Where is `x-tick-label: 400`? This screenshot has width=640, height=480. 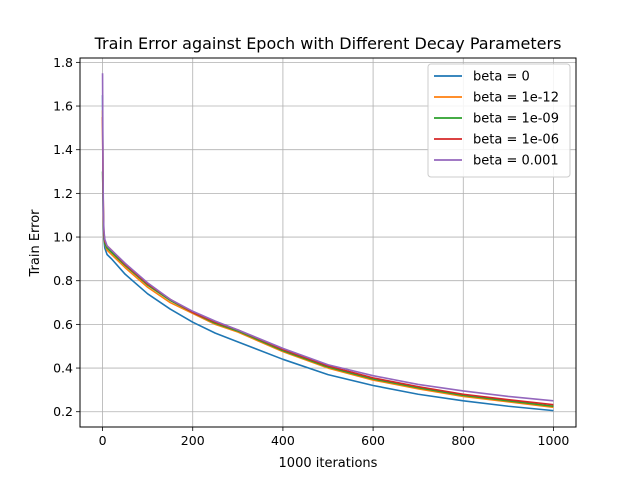 x-tick-label: 400 is located at coordinates (283, 440).